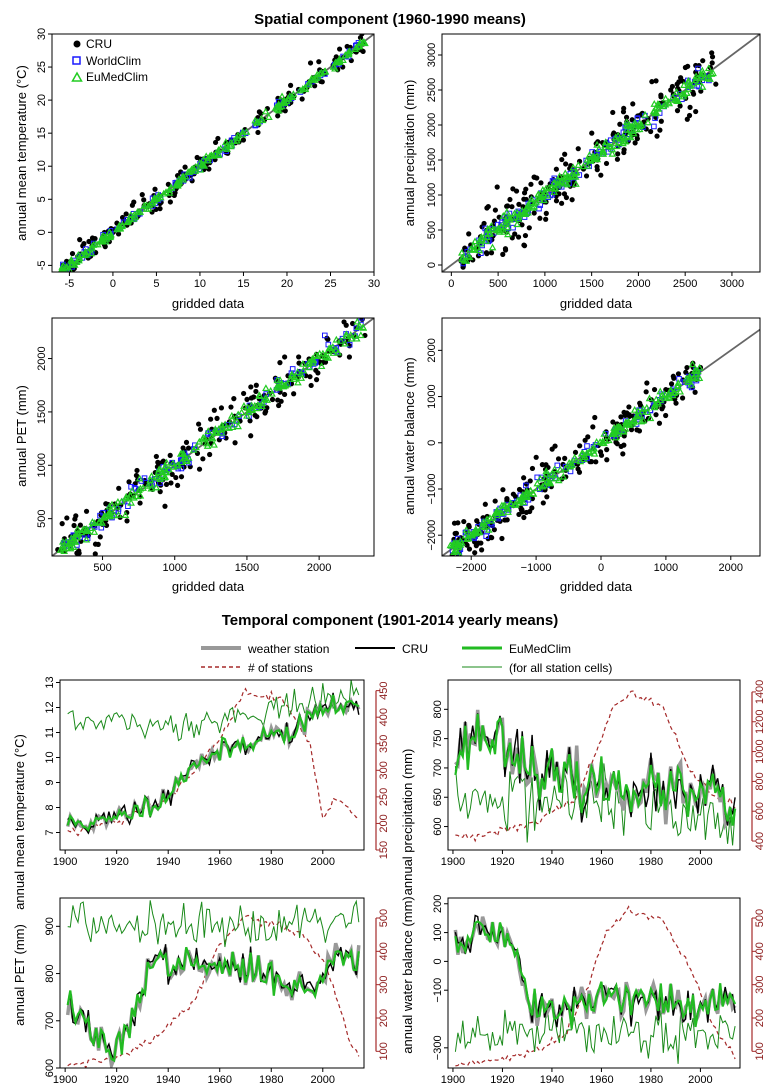 This screenshot has width=780, height=1091. What do you see at coordinates (21, 153) in the screenshot?
I see `ylabel-temp: annual mean temperature (°C)` at bounding box center [21, 153].